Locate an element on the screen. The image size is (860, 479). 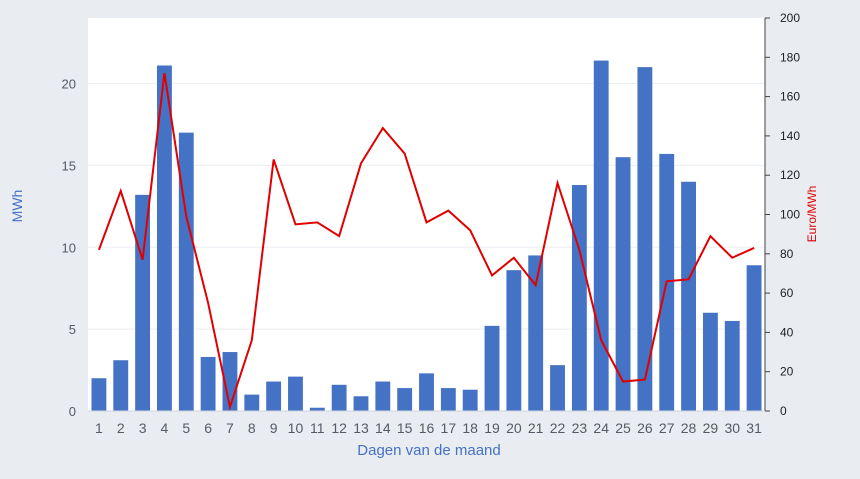
x-tick-label: 12 is located at coordinates (339, 428).